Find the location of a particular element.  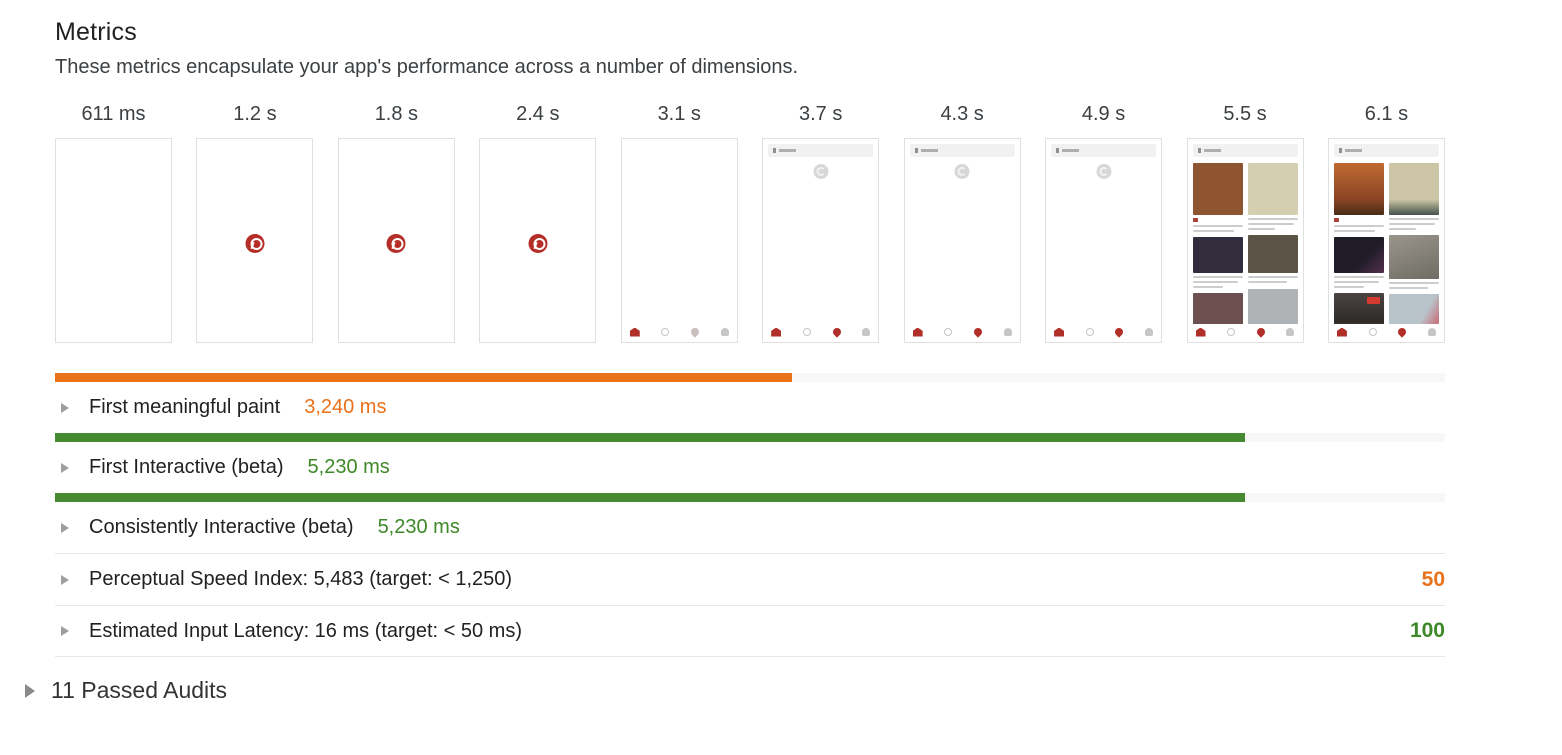

frame-timestamp: 4.3 s is located at coordinates (962, 114).